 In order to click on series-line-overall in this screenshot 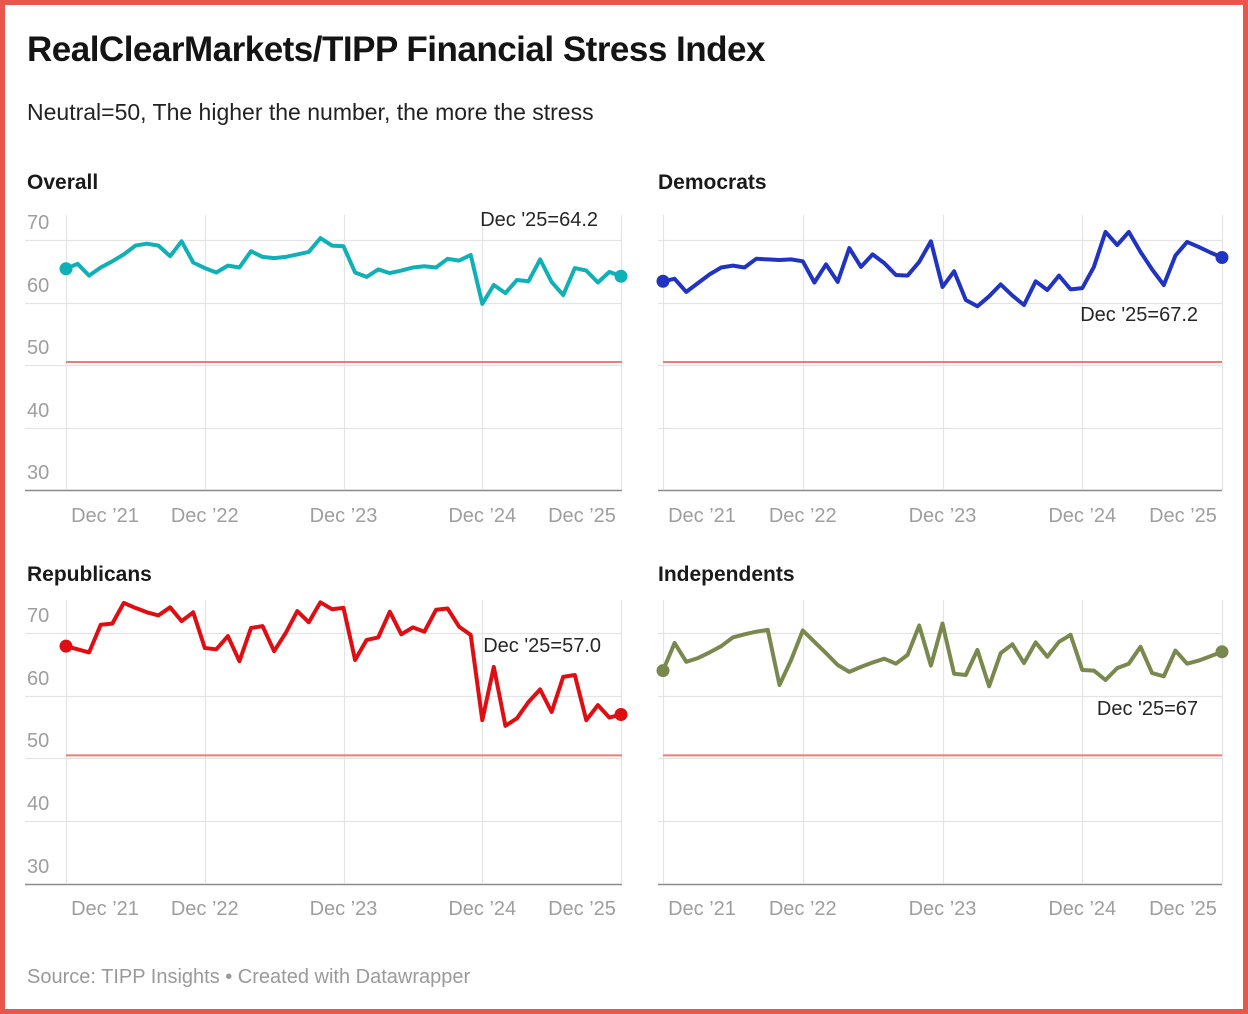, I will do `click(343, 271)`.